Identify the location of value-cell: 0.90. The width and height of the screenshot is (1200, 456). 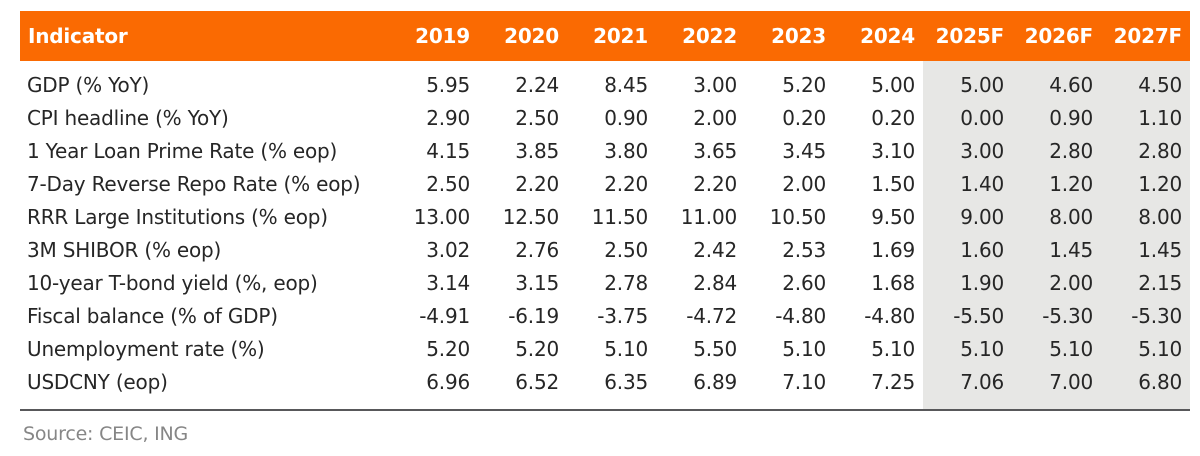
(626, 118).